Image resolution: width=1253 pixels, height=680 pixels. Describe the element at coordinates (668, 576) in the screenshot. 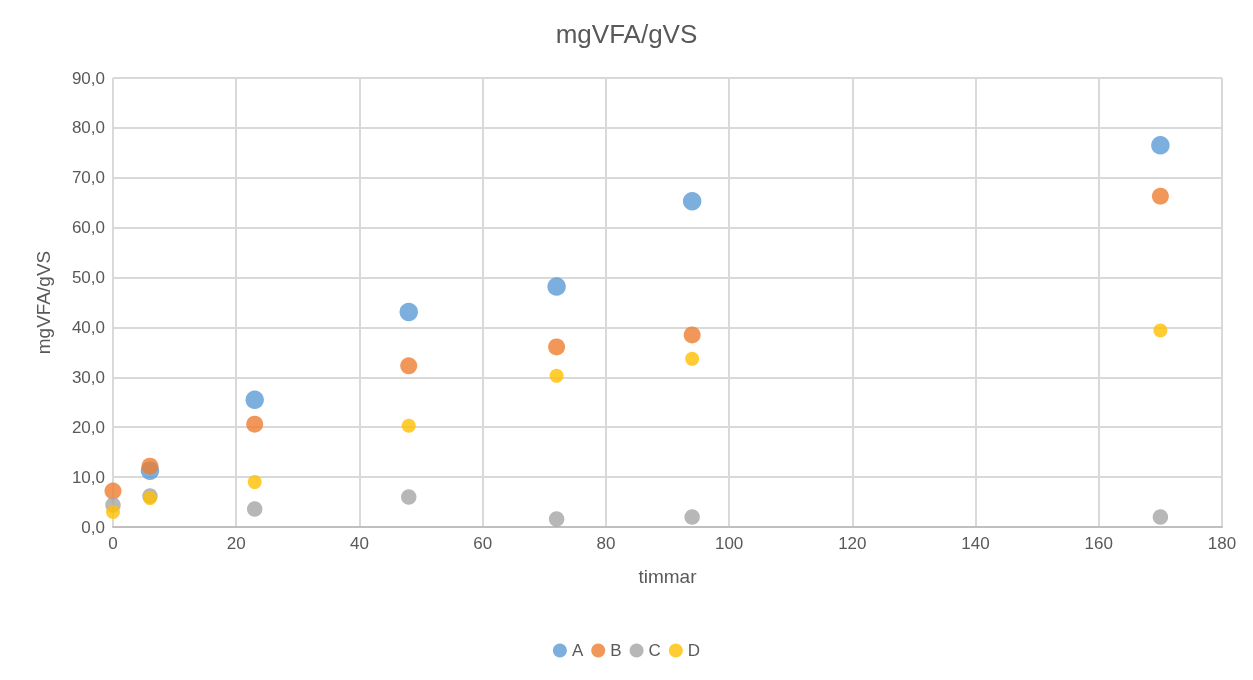

I see `x-axis-title: timmar` at that location.